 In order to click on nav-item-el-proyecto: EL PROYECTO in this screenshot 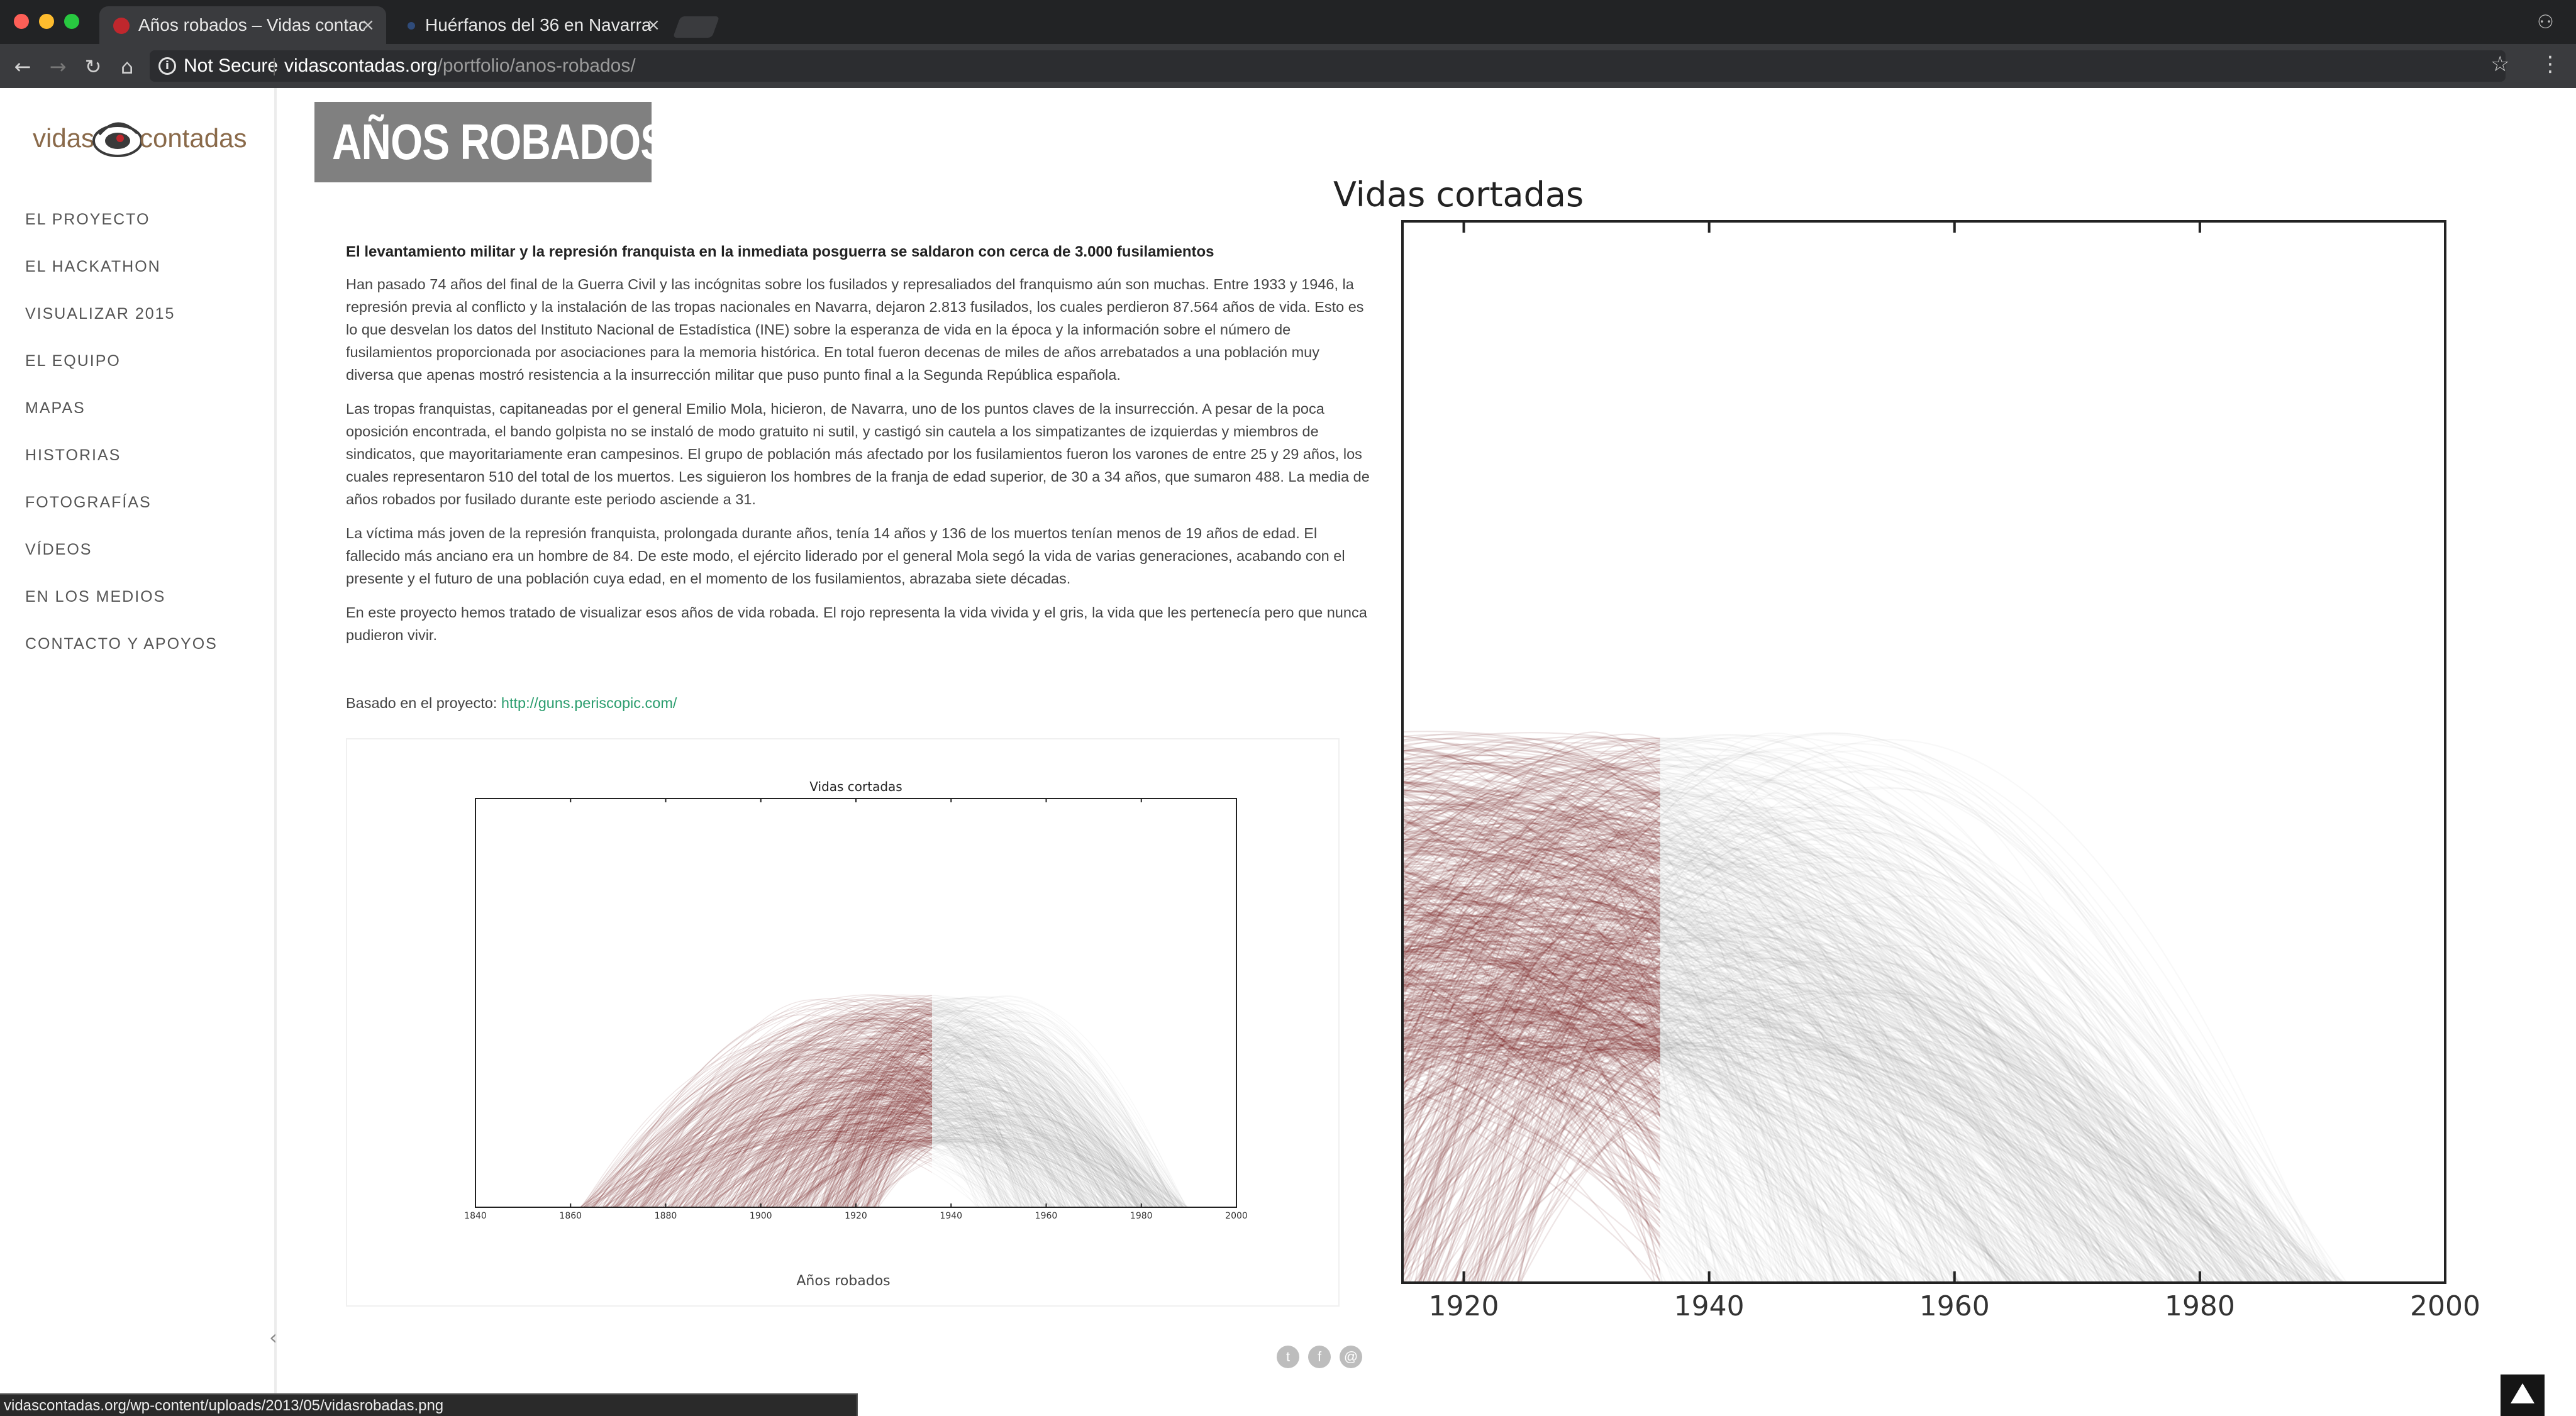, I will do `click(87, 219)`.